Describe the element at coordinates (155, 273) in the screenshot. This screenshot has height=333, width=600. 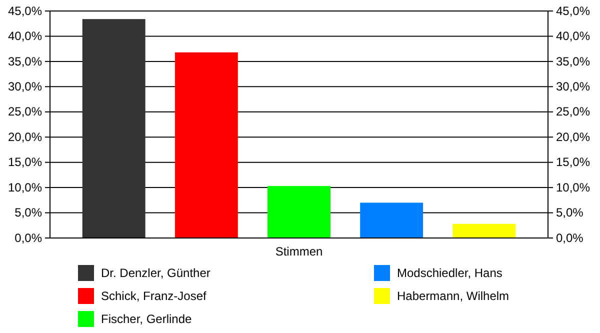
I see `legend-label: Dr. Denzler, Günther` at that location.